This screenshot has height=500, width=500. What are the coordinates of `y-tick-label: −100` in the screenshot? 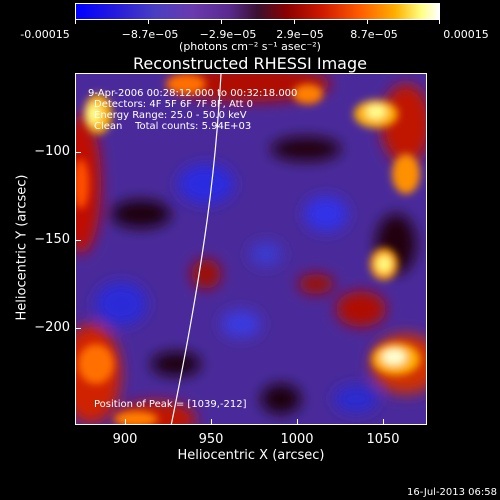 It's located at (52, 151).